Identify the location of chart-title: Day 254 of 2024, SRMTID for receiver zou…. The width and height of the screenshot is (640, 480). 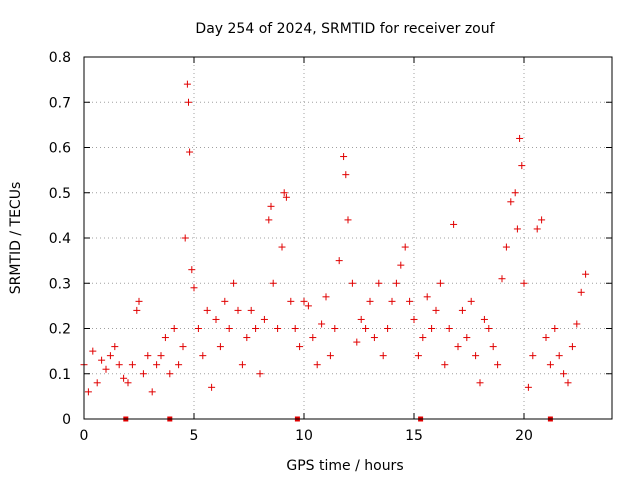
(345, 29).